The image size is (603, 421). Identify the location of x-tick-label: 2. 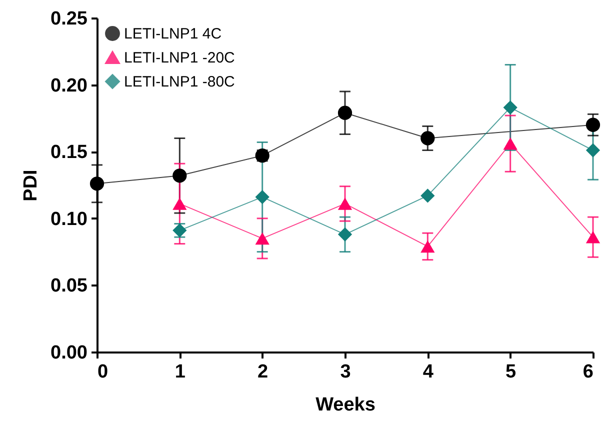
(263, 372).